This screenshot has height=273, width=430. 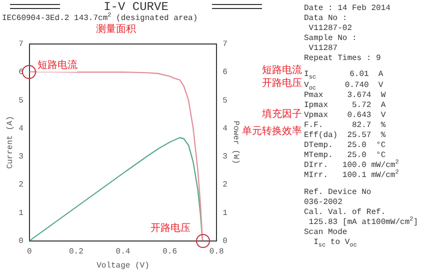 What do you see at coordinates (345, 146) in the screenshot?
I see `text: DTemp. 25.0 °C` at bounding box center [345, 146].